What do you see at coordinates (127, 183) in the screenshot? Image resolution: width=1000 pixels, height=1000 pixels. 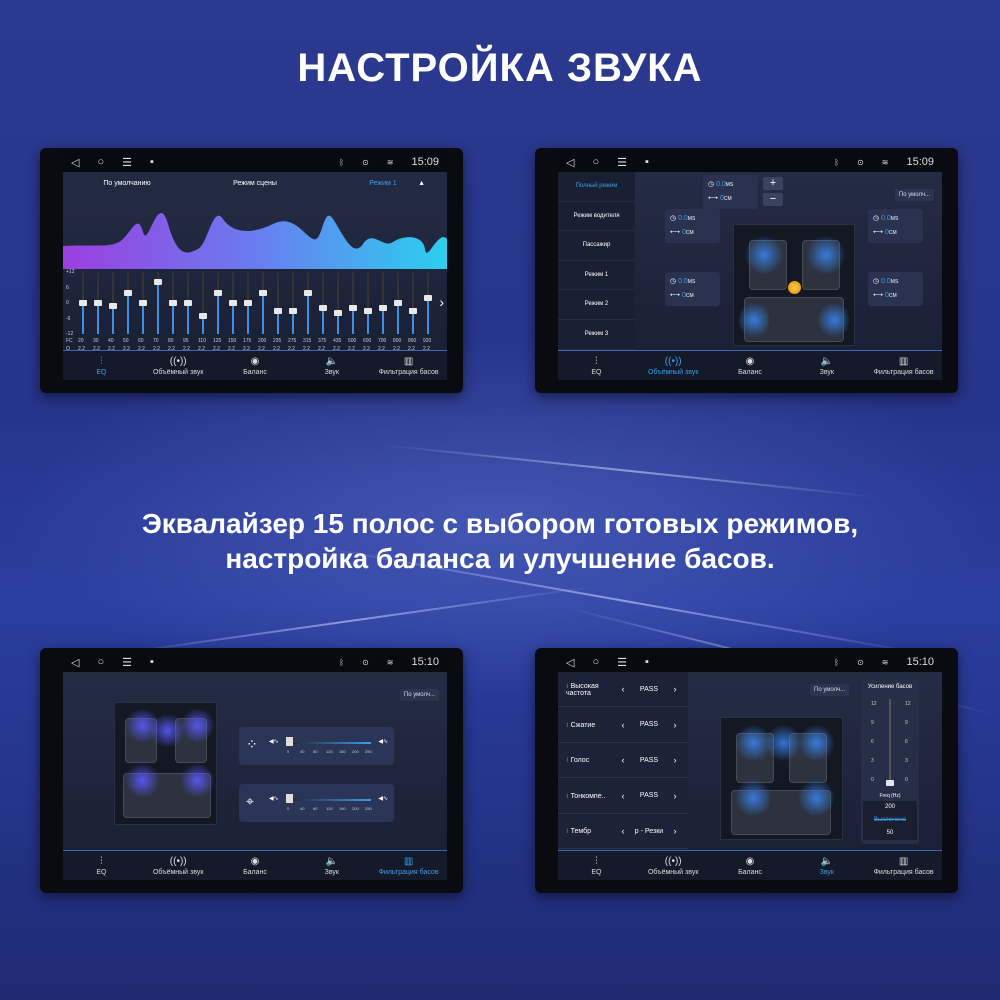 I see `preset-default: По умолчанию` at bounding box center [127, 183].